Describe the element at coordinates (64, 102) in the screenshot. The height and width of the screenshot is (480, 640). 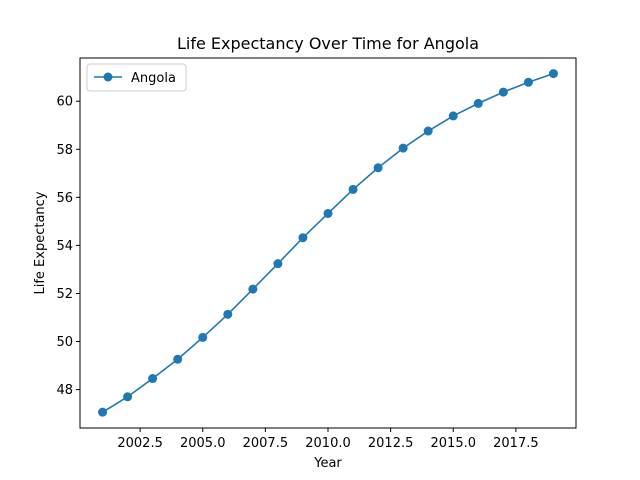
I see `y-tick-label: 60` at that location.